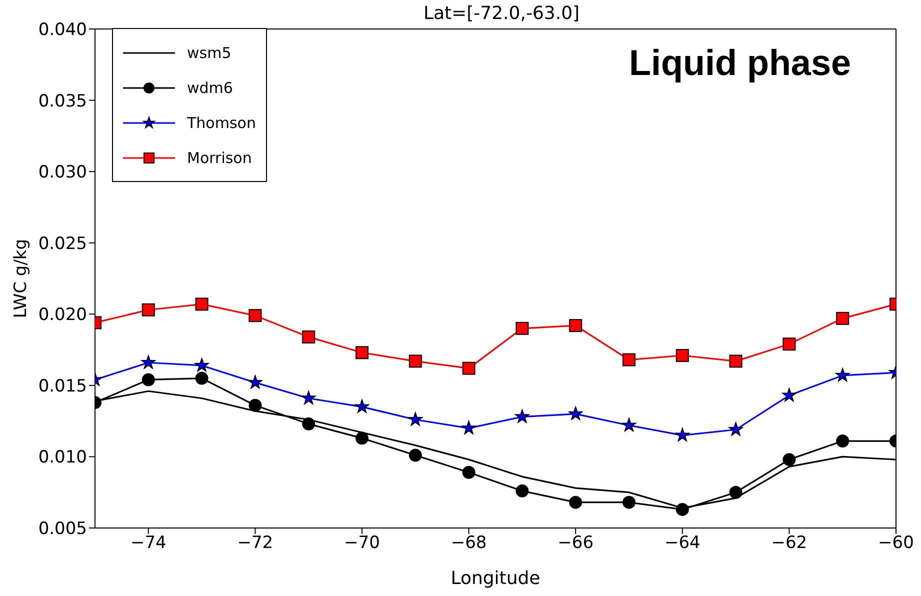 This screenshot has height=596, width=921. Describe the element at coordinates (62, 458) in the screenshot. I see `y-tick-label: 0.010` at that location.